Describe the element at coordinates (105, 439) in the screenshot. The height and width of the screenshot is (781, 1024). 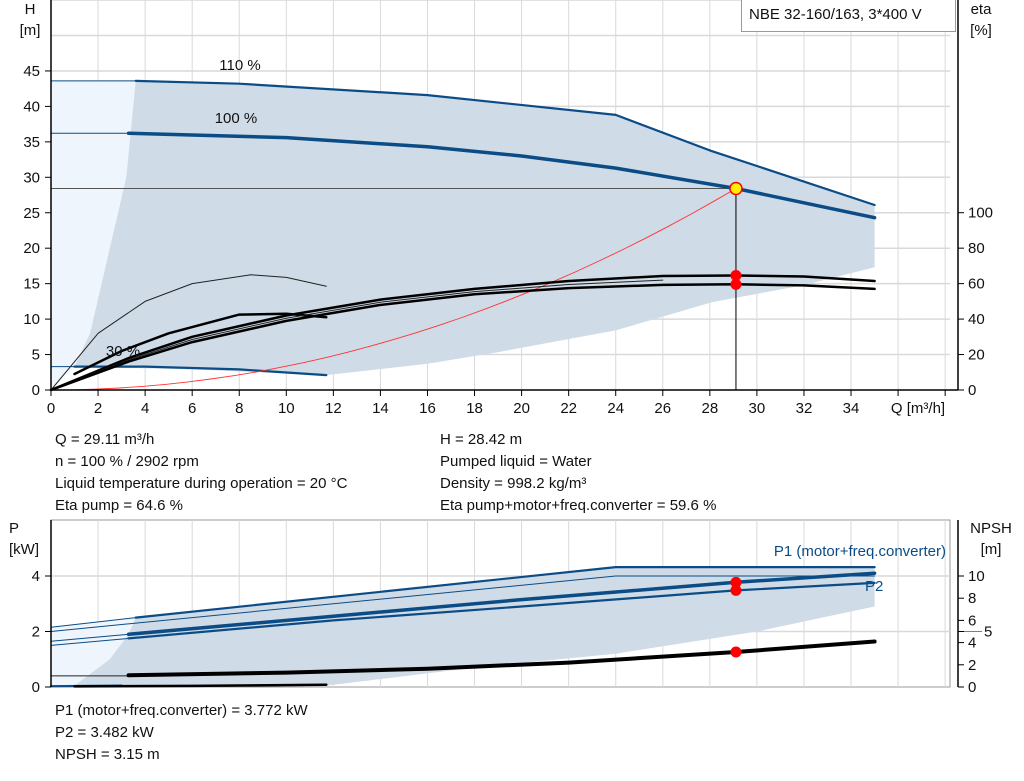
I see `flow-value: Q = 29.11 m³/h` at that location.